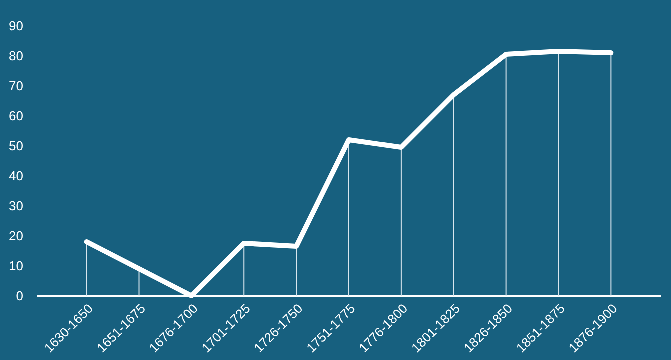 The width and height of the screenshot is (671, 360). What do you see at coordinates (16, 266) in the screenshot?
I see `y-tick-label: 10` at bounding box center [16, 266].